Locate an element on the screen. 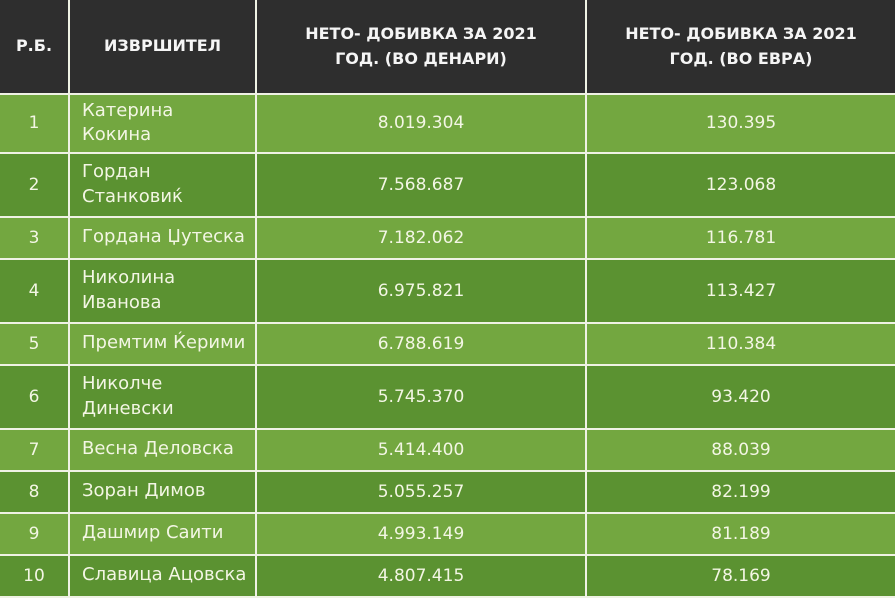 The image size is (895, 602). evra-value: 113.427 is located at coordinates (740, 291).